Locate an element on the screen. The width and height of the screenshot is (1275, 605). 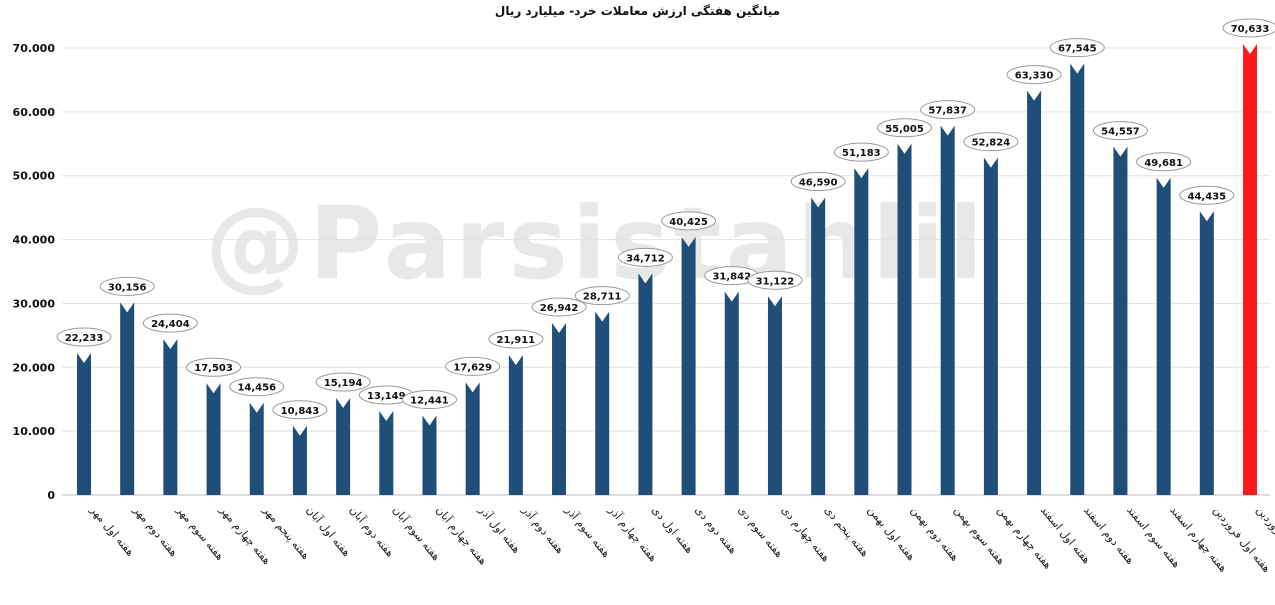
data-label: 70,633 is located at coordinates (1250, 29).